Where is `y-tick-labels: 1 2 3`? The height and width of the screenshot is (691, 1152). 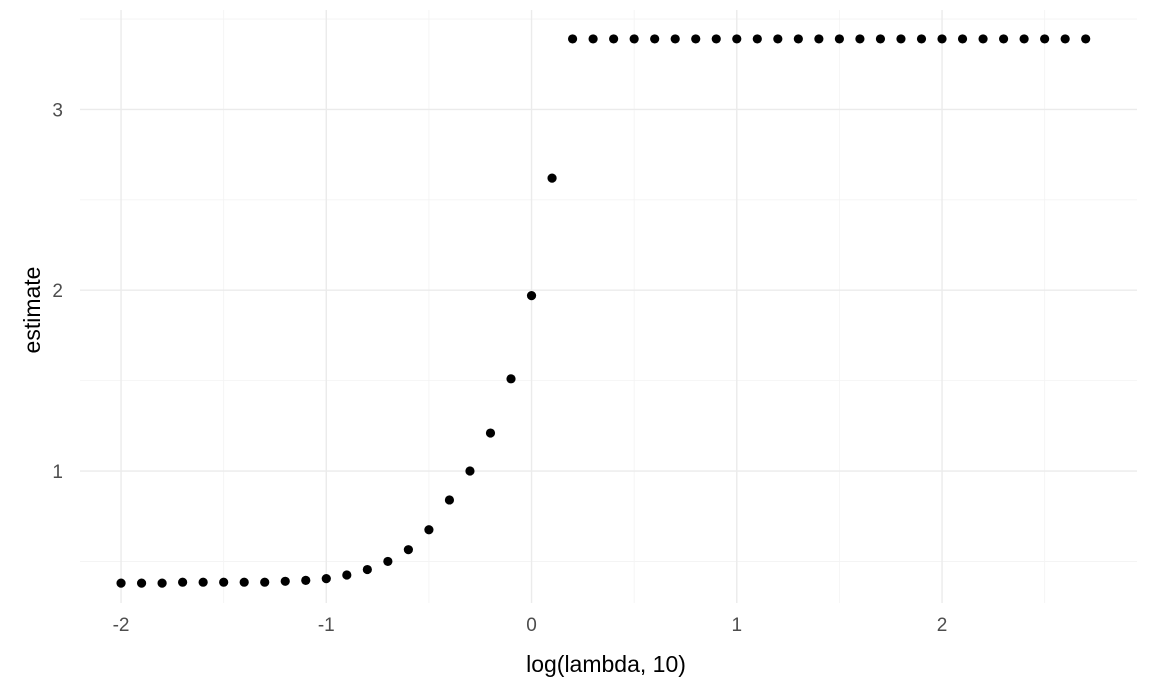 y-tick-labels: 1 2 3 is located at coordinates (57, 291).